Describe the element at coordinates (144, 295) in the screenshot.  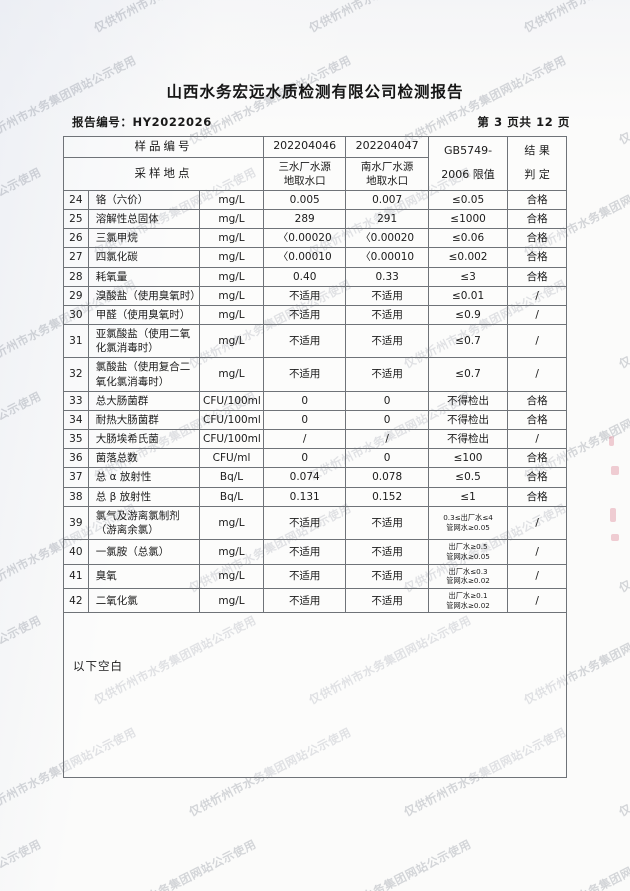
I see `cell-item: 溴酸盐（使用臭氧时）` at that location.